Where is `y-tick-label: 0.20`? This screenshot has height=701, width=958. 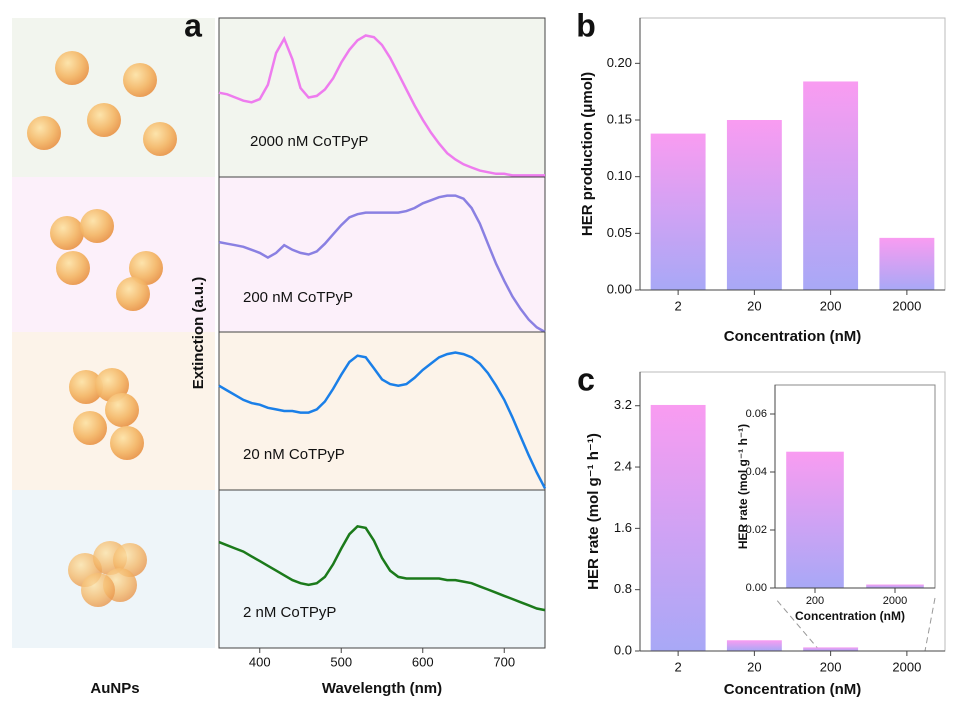 y-tick-label: 0.20 is located at coordinates (619, 62).